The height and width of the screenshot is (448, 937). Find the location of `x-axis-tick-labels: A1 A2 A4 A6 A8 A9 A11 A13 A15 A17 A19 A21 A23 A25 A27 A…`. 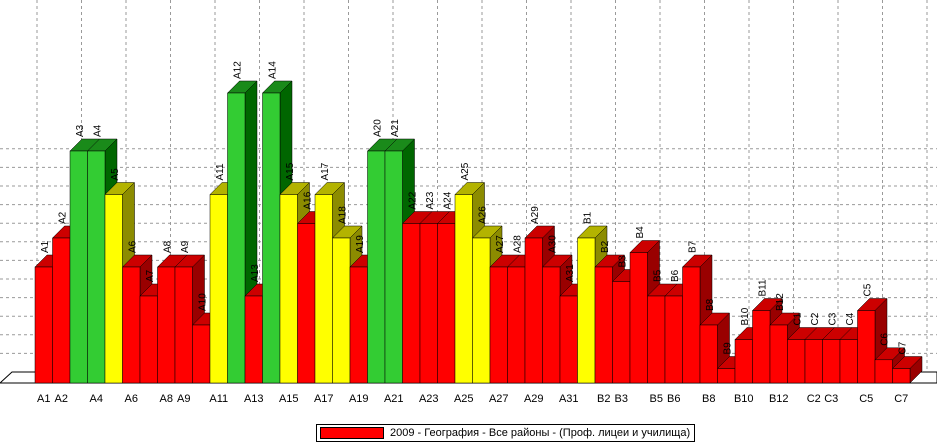

x-axis-tick-labels: A1 A2 A4 A6 A8 A9 A11 A13 A15 A17 A19 A21 A23 A25 A27 A… is located at coordinates (472, 399).